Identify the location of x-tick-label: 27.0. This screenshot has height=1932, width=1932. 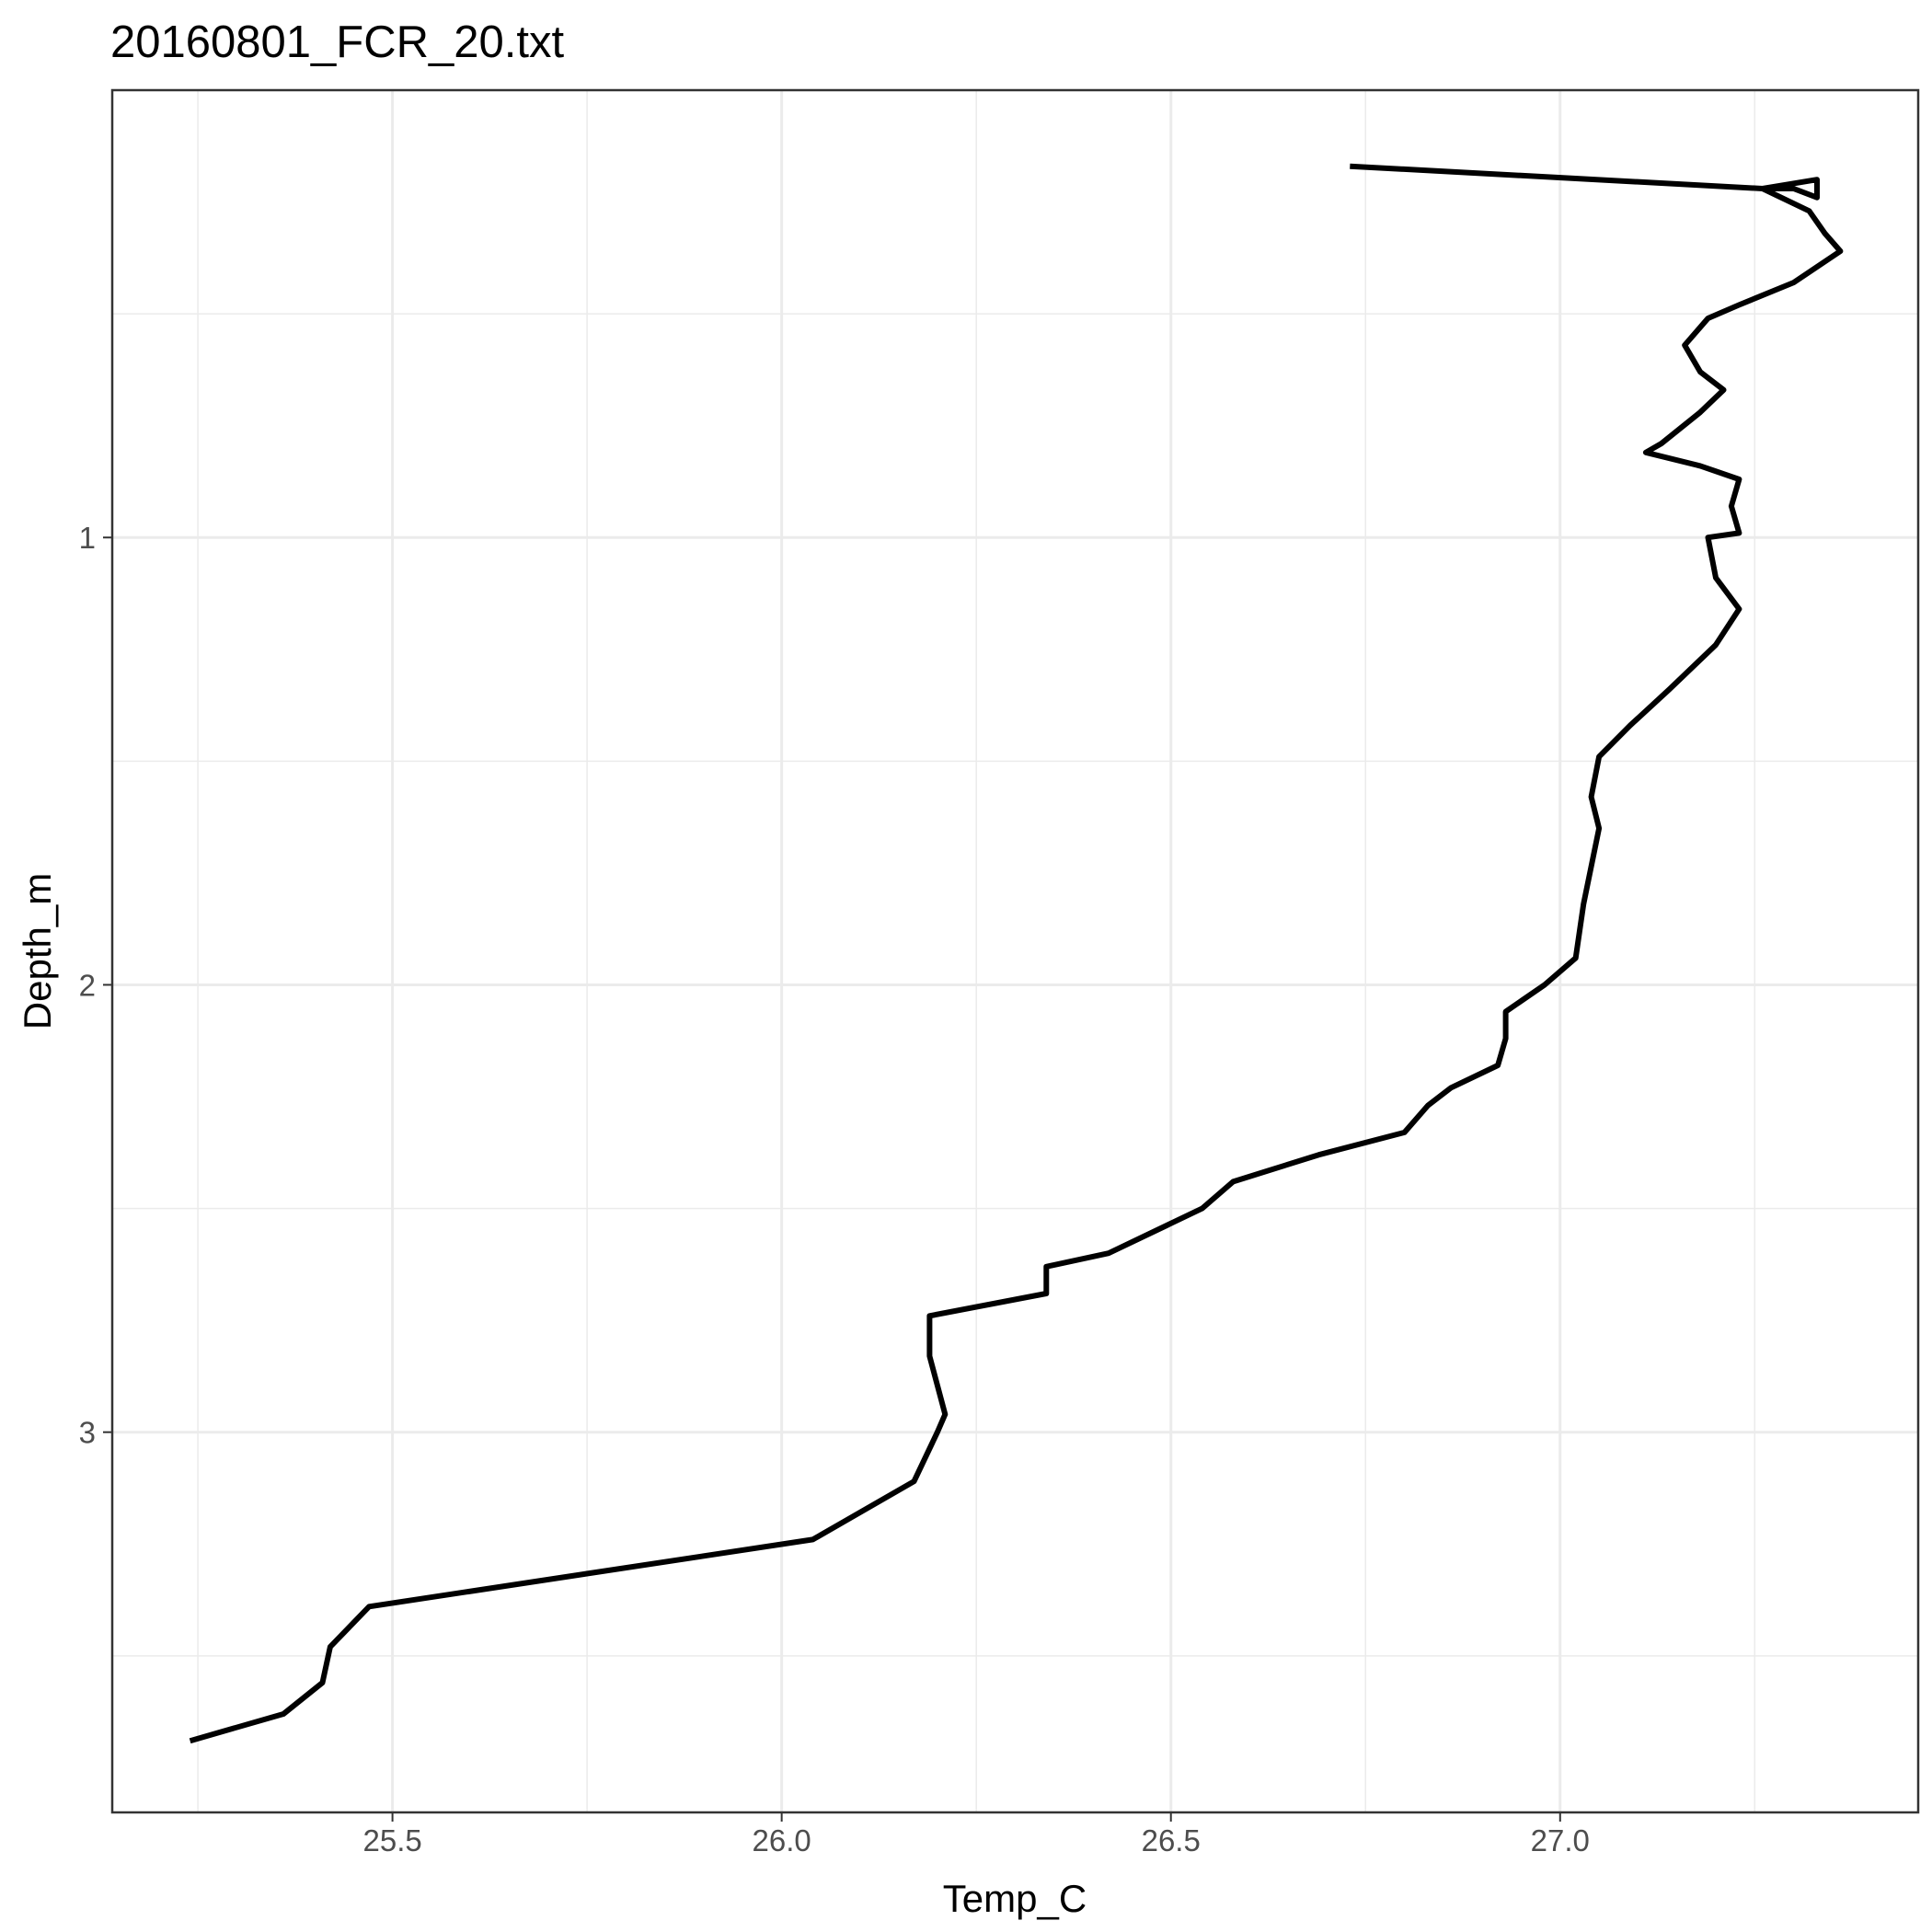
(1560, 1840).